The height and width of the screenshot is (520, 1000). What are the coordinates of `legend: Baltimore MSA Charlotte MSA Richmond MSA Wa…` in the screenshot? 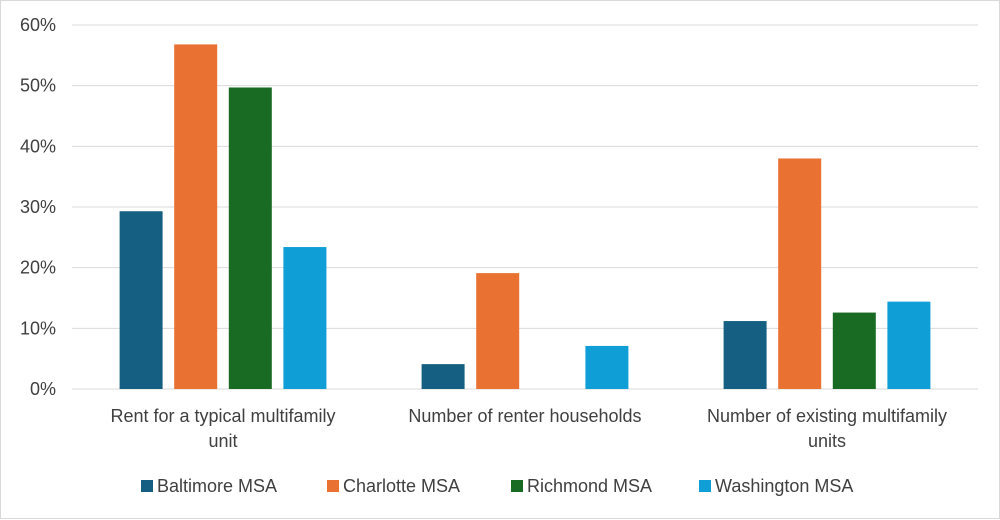 It's located at (497, 486).